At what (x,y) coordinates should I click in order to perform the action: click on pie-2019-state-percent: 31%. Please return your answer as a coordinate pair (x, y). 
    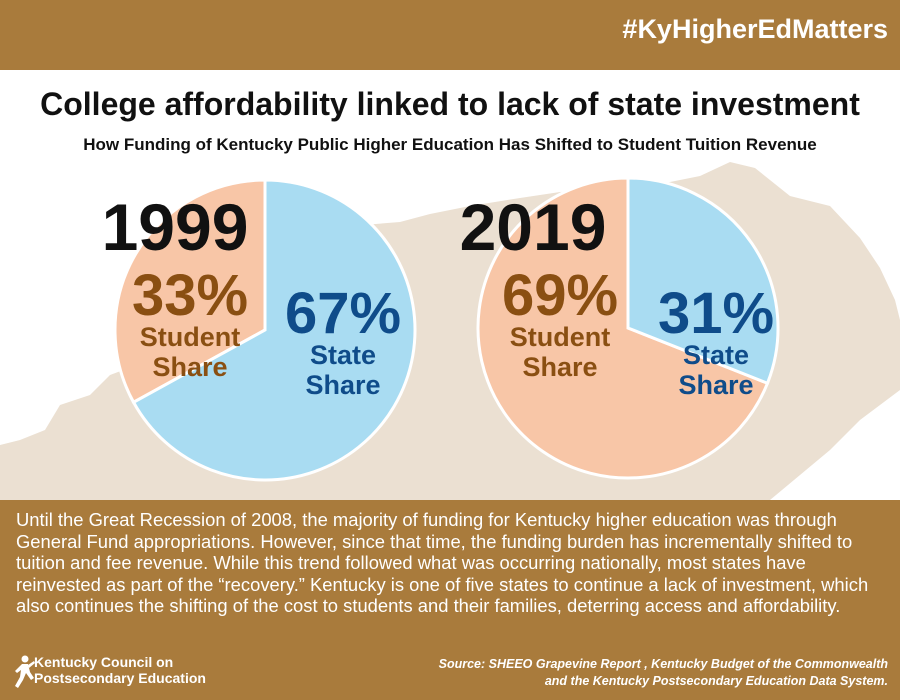
    Looking at the image, I should click on (716, 313).